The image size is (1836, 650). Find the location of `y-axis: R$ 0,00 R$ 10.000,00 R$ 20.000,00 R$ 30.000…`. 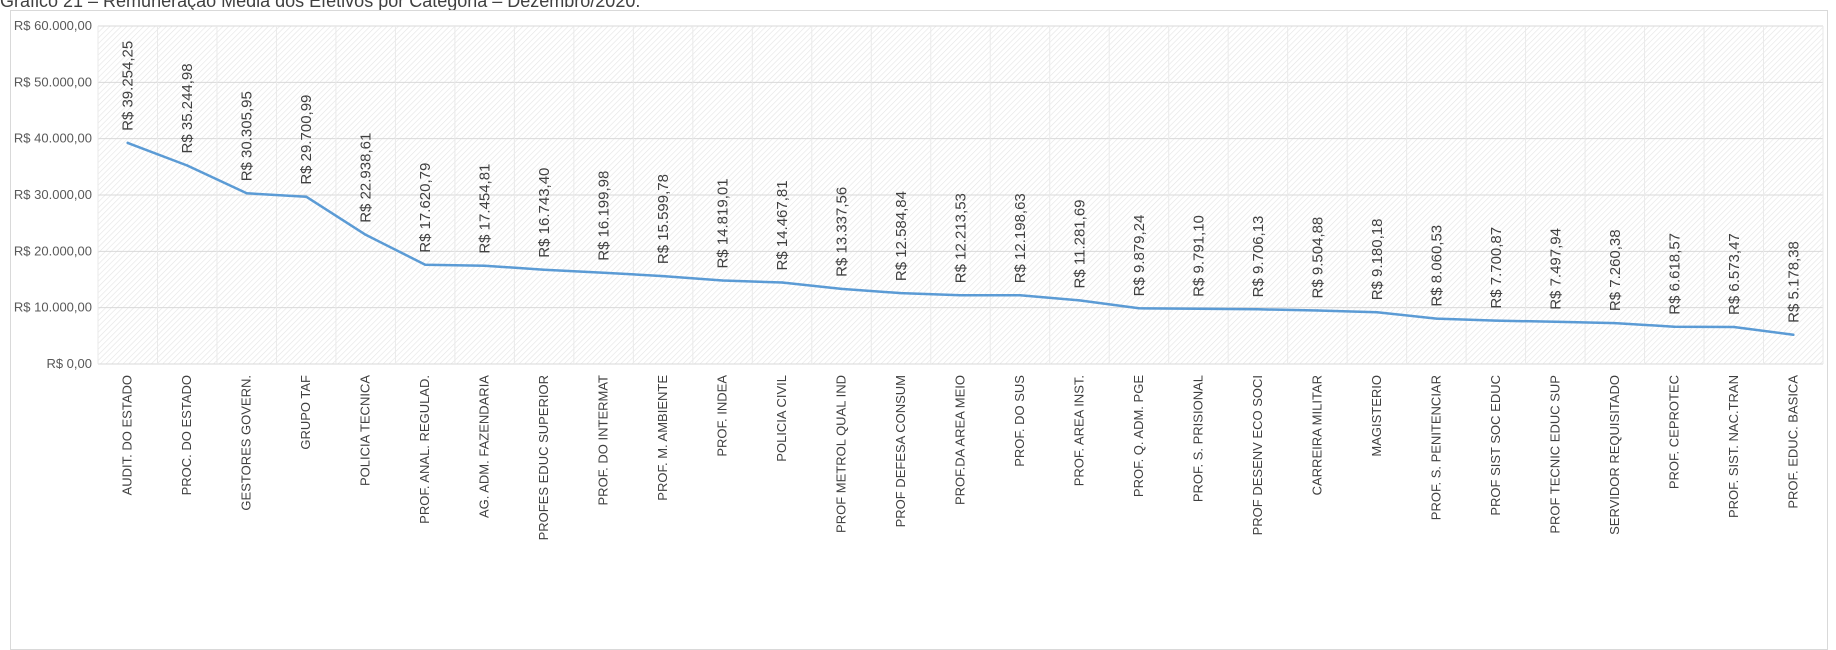

y-axis: R$ 0,00 R$ 10.000,00 R$ 20.000,00 R$ 30.000… is located at coordinates (53, 194).